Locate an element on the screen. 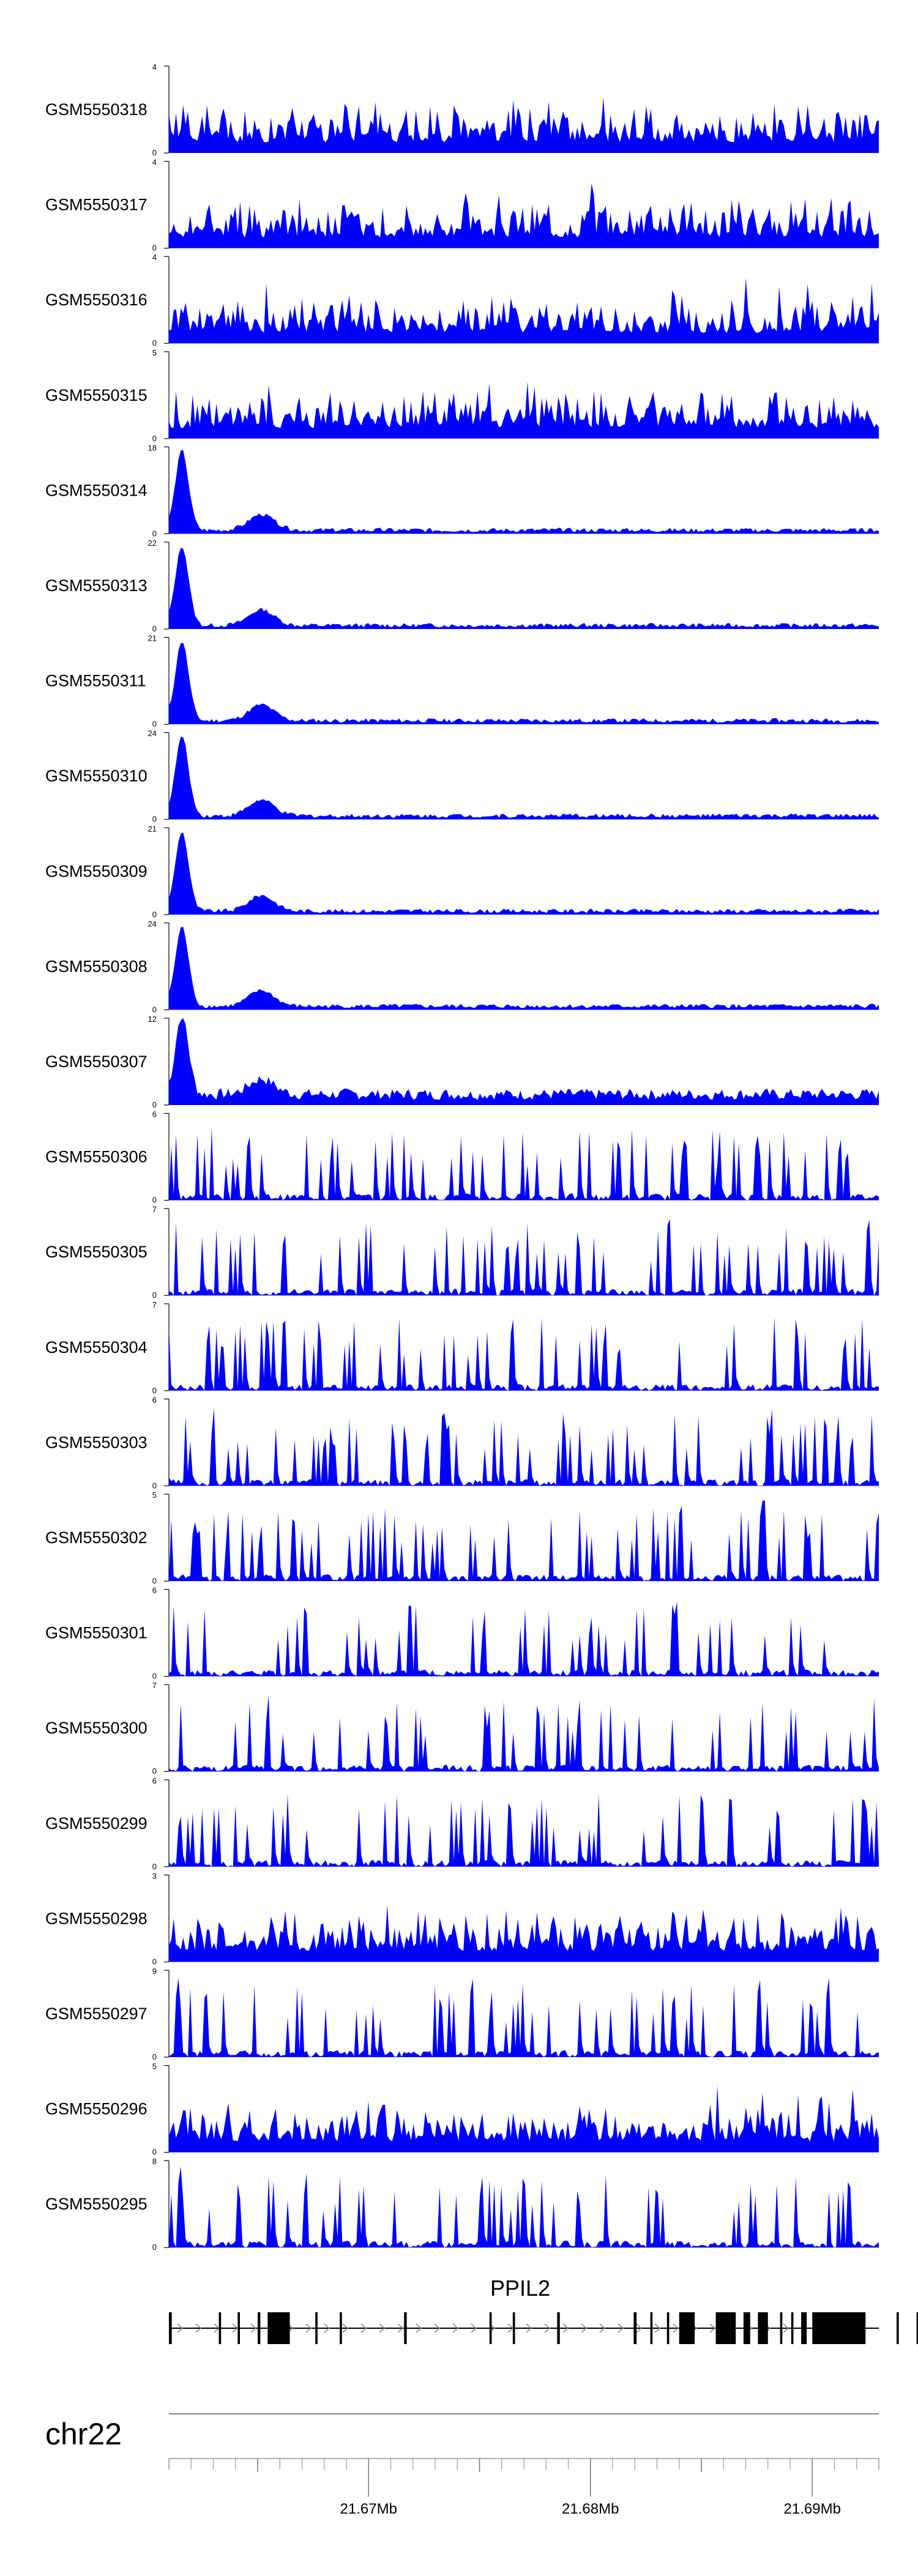 Image resolution: width=918 pixels, height=2576 pixels. track-GSM5550317: GSM5550317 4 0 is located at coordinates (462, 205).